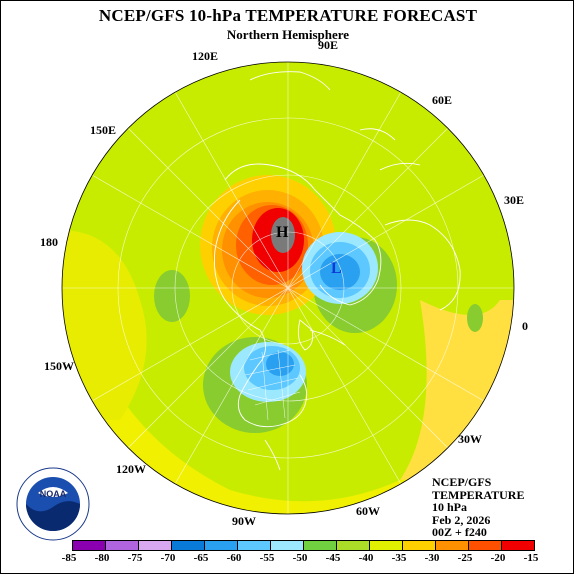 The width and height of the screenshot is (576, 576). I want to click on cold-core-na, so click(280, 364).